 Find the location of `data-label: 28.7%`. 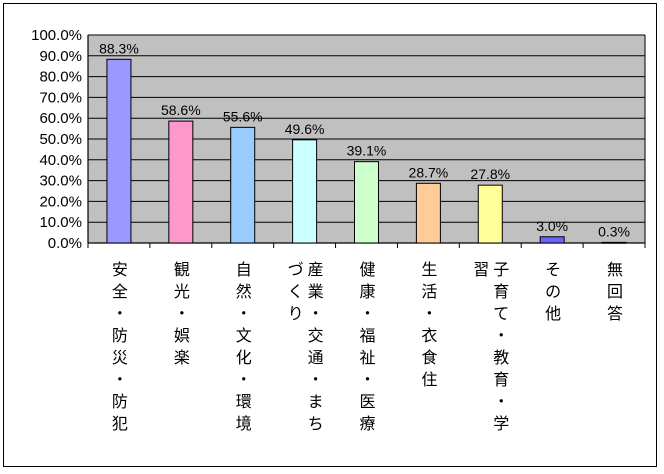

data-label: 28.7% is located at coordinates (429, 172).